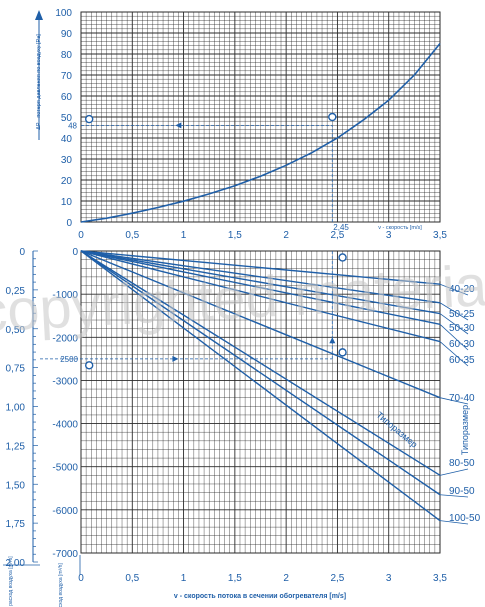 The image size is (485, 607). I want to click on bottom-x-tick-label: 1, so click(184, 578).